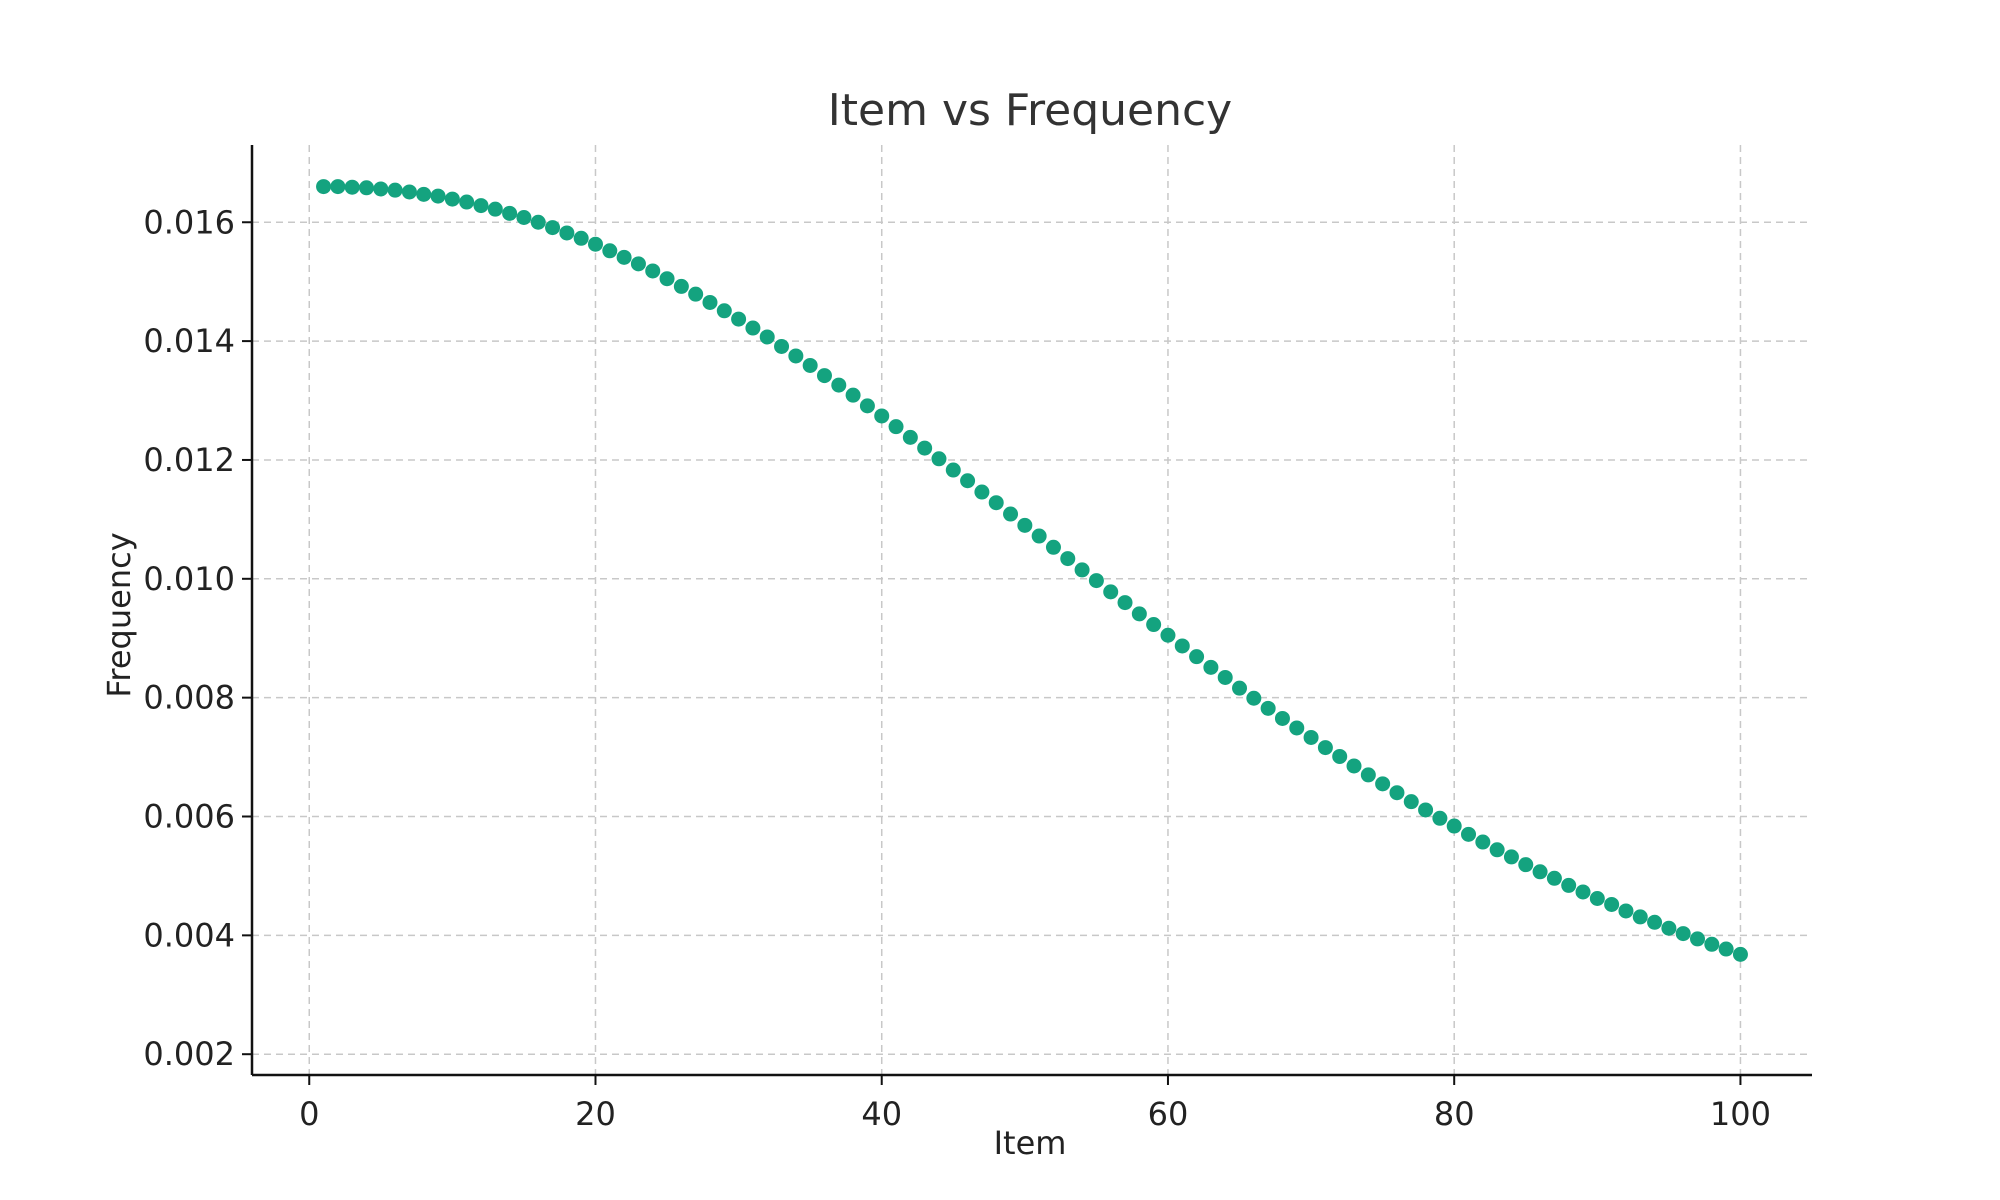 The height and width of the screenshot is (1200, 2000). Describe the element at coordinates (1030, 110) in the screenshot. I see `chart-title: Item vs Frequency` at that location.